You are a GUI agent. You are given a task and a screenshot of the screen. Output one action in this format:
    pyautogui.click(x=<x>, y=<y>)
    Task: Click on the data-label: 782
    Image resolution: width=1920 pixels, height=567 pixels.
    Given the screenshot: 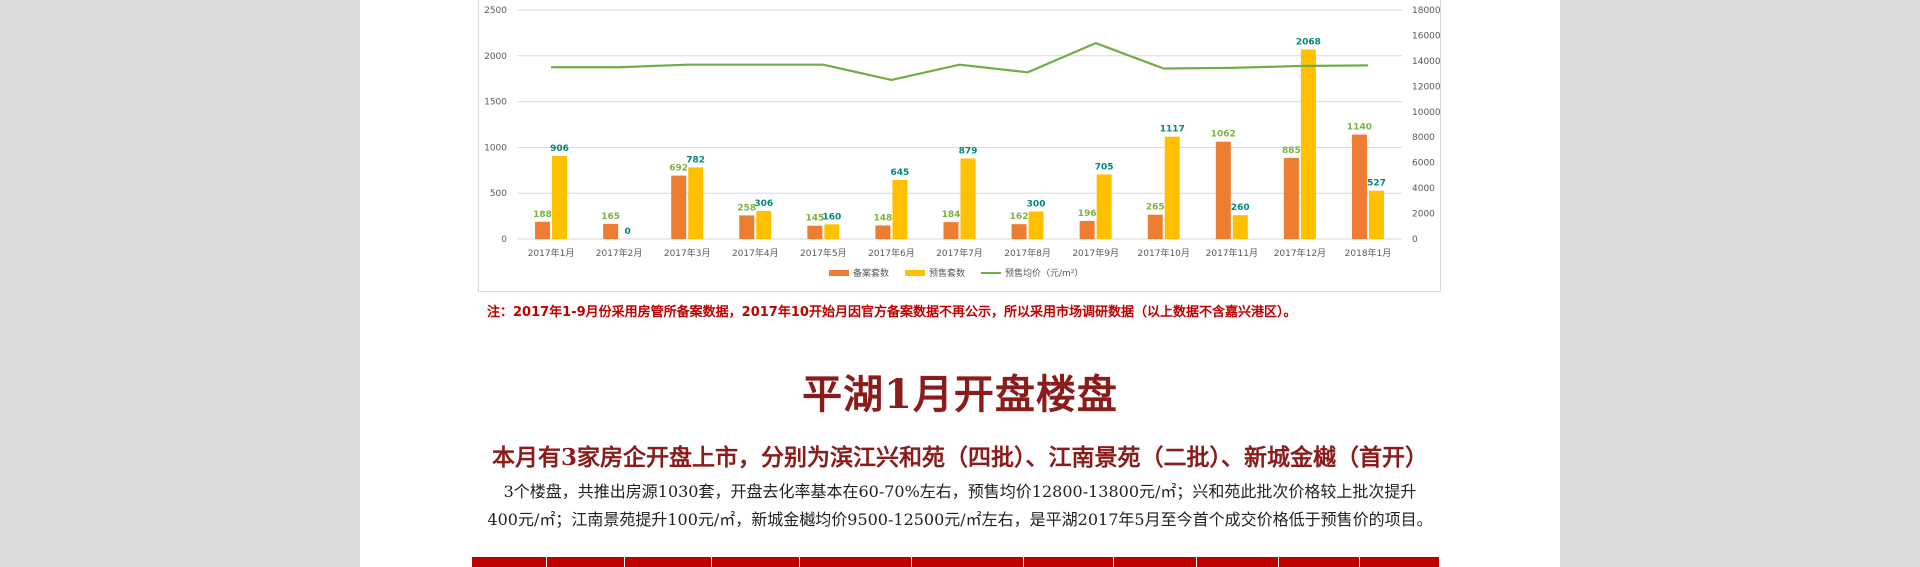 What is the action you would take?
    pyautogui.click(x=695, y=160)
    